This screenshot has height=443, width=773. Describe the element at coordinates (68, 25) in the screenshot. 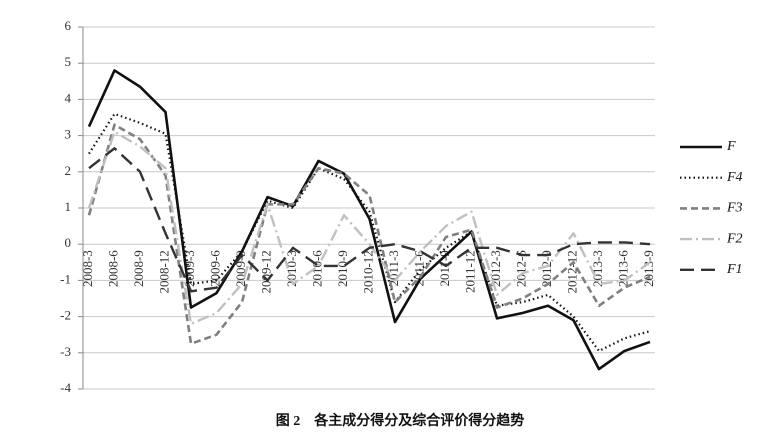

I see `y-tick-label: 6` at that location.